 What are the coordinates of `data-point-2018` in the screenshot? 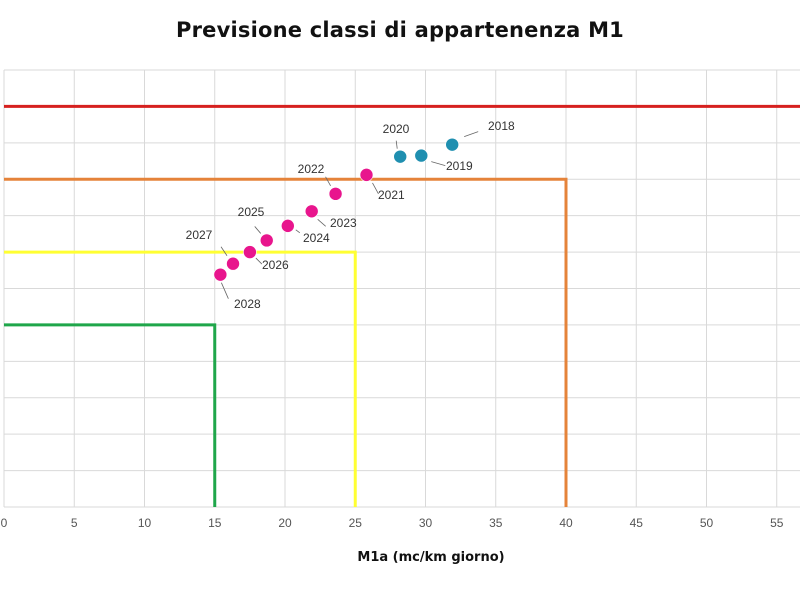 It's located at (452, 144).